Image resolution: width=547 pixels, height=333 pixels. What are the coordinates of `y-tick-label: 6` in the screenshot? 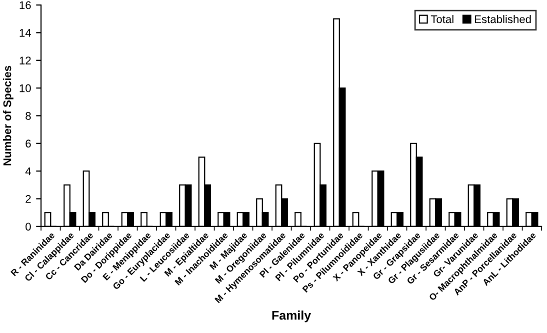 It's located at (28, 144).